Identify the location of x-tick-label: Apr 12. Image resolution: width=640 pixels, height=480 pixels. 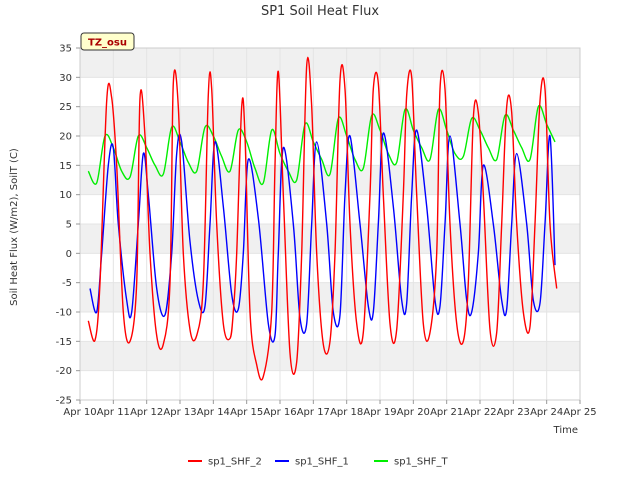
(146, 412).